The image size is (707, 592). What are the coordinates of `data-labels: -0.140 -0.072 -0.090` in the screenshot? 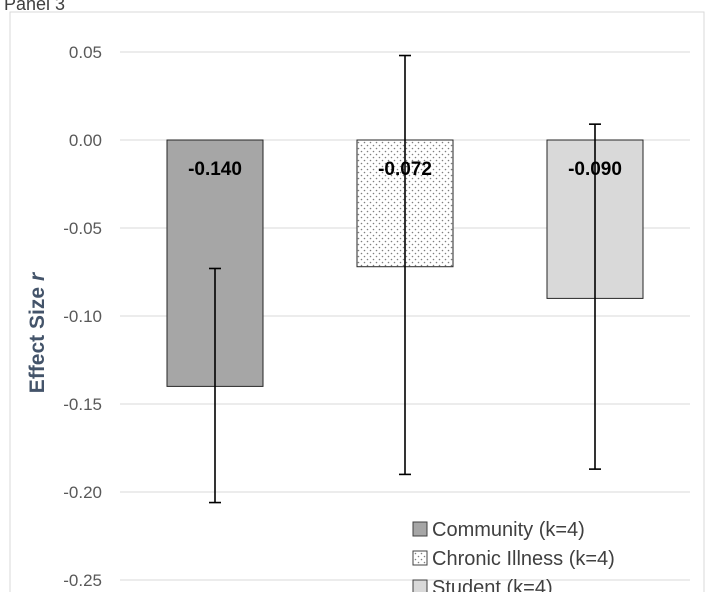 It's located at (405, 169).